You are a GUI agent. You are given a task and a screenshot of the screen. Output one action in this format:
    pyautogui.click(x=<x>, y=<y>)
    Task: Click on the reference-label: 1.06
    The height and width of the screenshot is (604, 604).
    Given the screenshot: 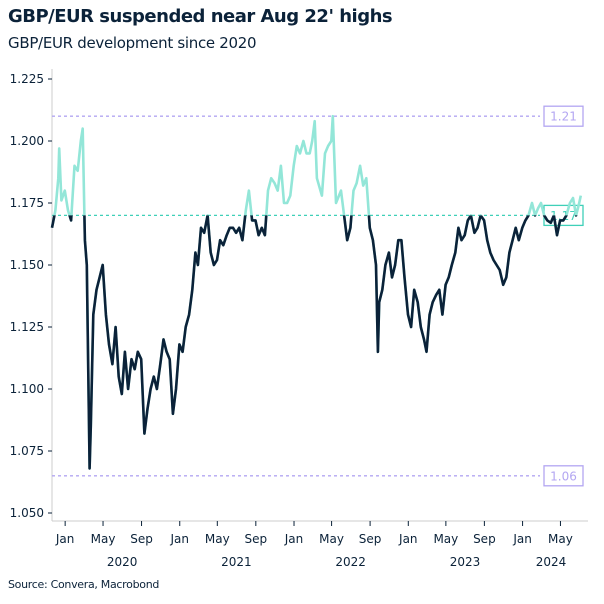 What is the action you would take?
    pyautogui.click(x=563, y=476)
    